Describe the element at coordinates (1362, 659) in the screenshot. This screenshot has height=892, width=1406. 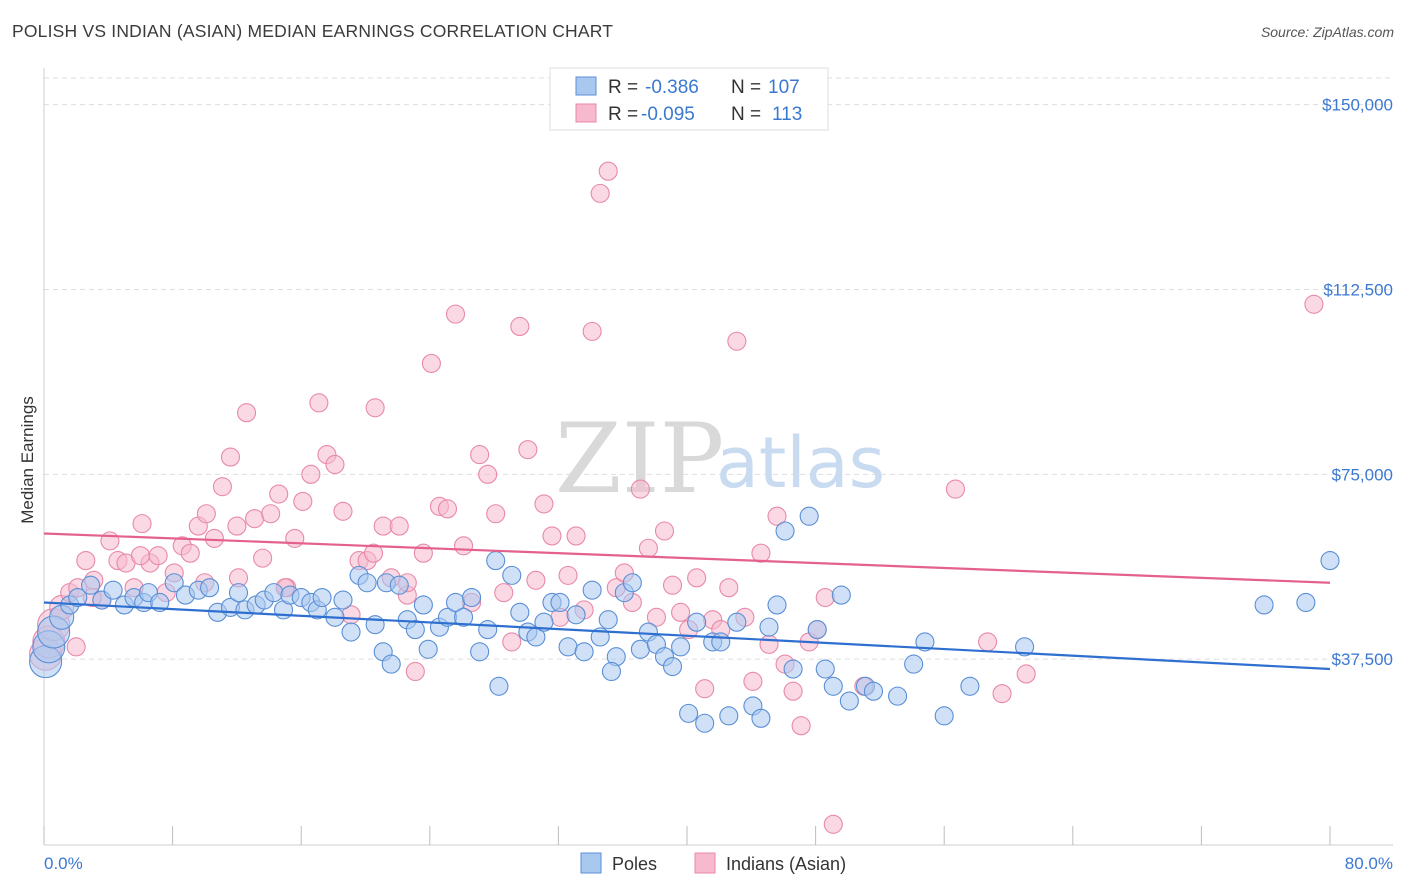
I see `y-tick-label: $37,500` at that location.